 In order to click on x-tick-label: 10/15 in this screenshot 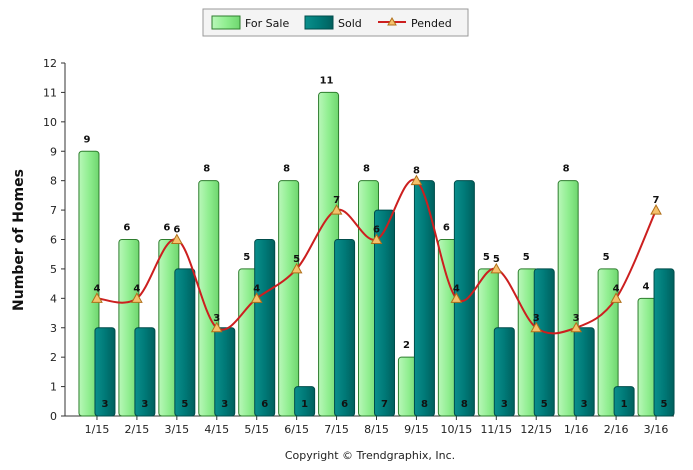, I will do `click(457, 429)`.